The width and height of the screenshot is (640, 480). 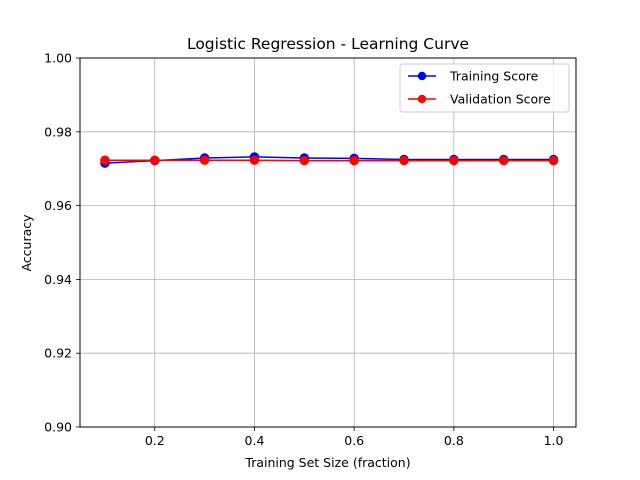 What do you see at coordinates (494, 76) in the screenshot?
I see `legend-label: Training Score` at bounding box center [494, 76].